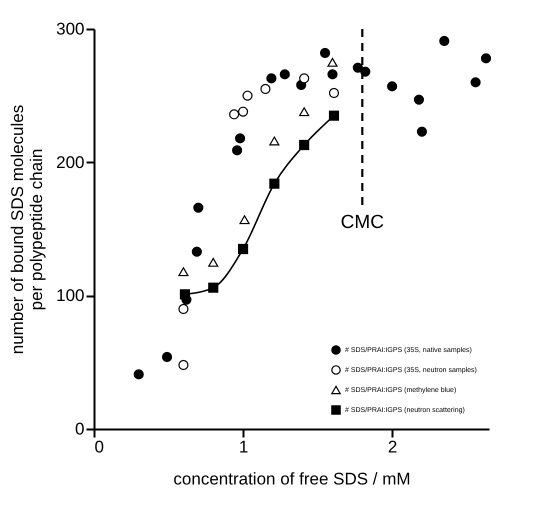 The height and width of the screenshot is (528, 549). What do you see at coordinates (70, 296) in the screenshot?
I see `y-tick-label: 100` at bounding box center [70, 296].